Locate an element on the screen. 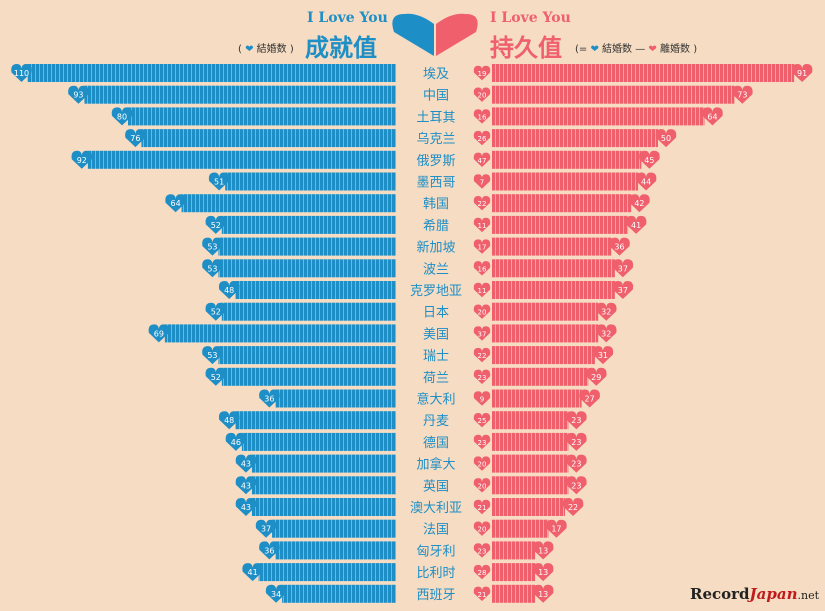  divorce-heart-marker: 23 is located at coordinates (482, 550).